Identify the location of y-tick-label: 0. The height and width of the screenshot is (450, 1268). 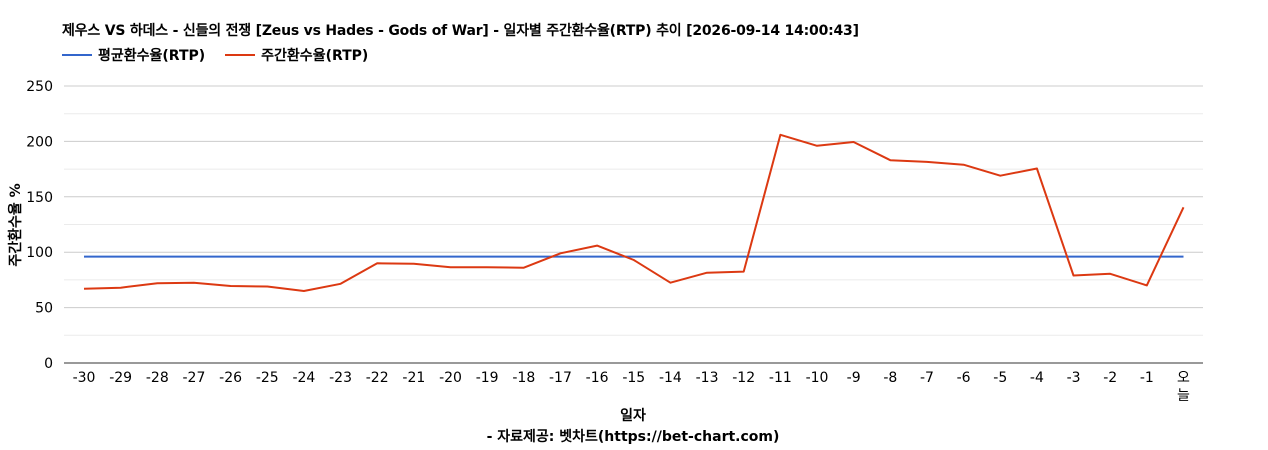
(48, 364).